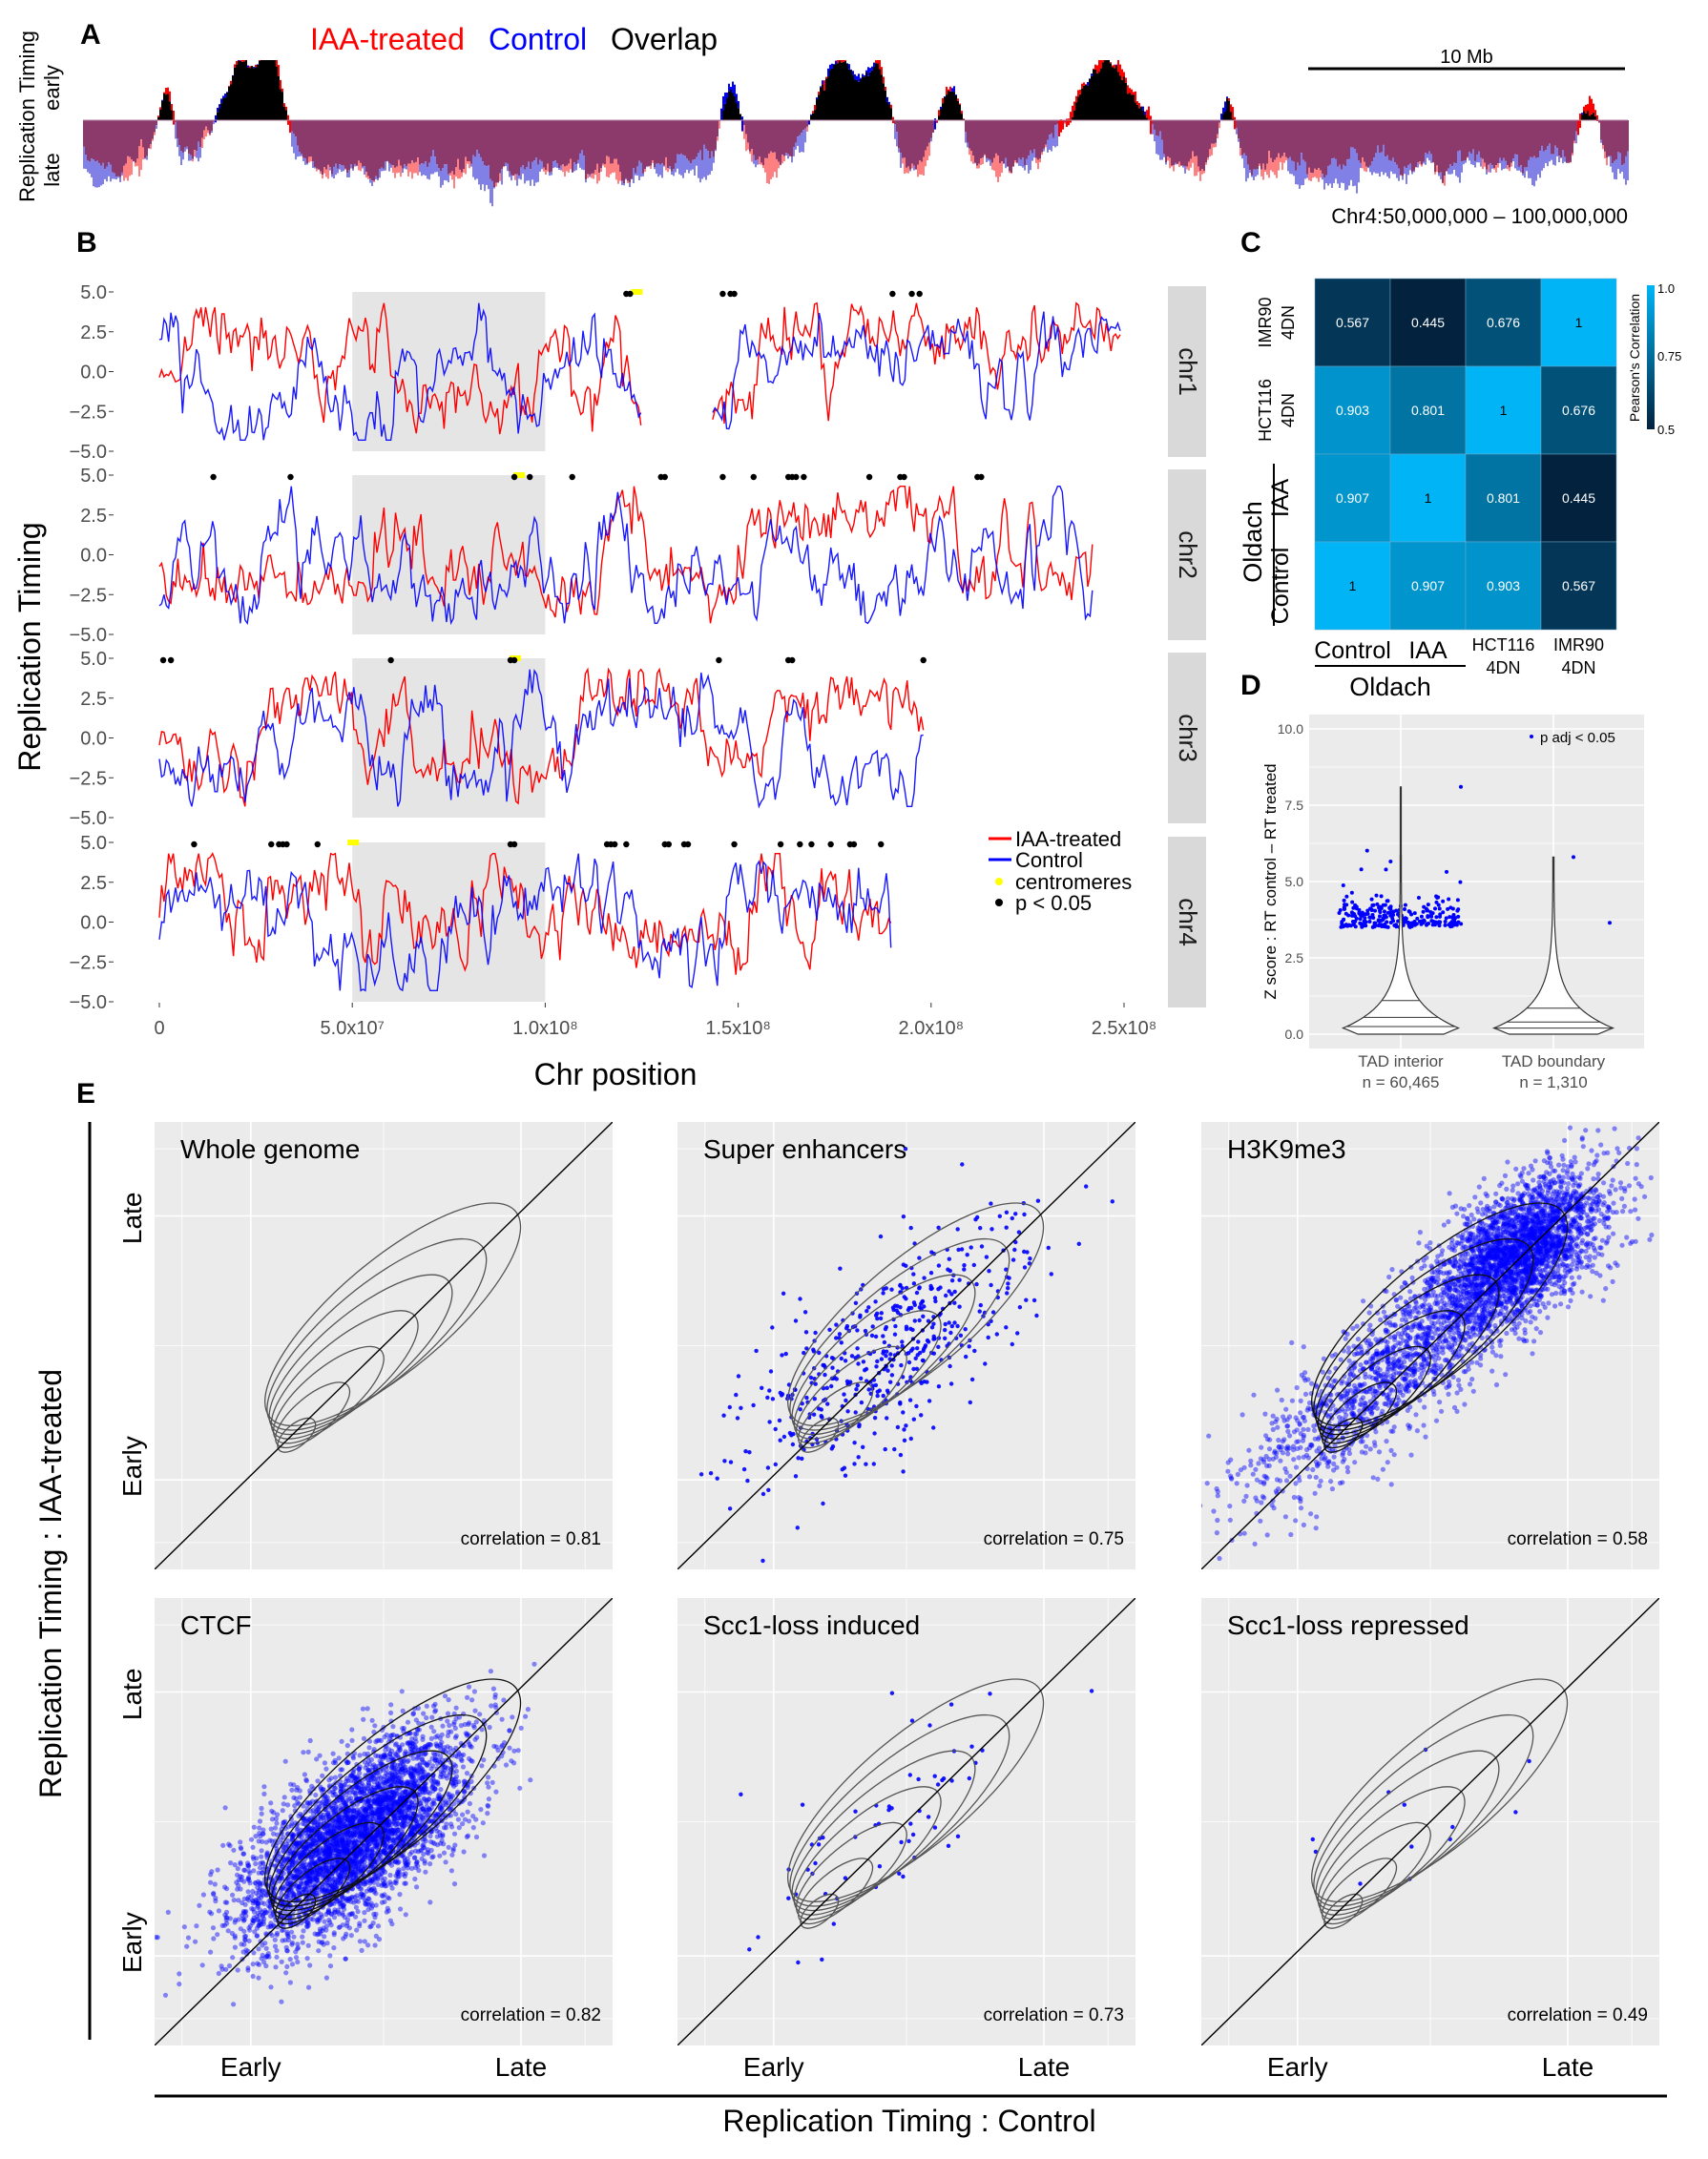 This screenshot has height=2159, width=1708. I want to click on col-label: 4DN, so click(1503, 668).